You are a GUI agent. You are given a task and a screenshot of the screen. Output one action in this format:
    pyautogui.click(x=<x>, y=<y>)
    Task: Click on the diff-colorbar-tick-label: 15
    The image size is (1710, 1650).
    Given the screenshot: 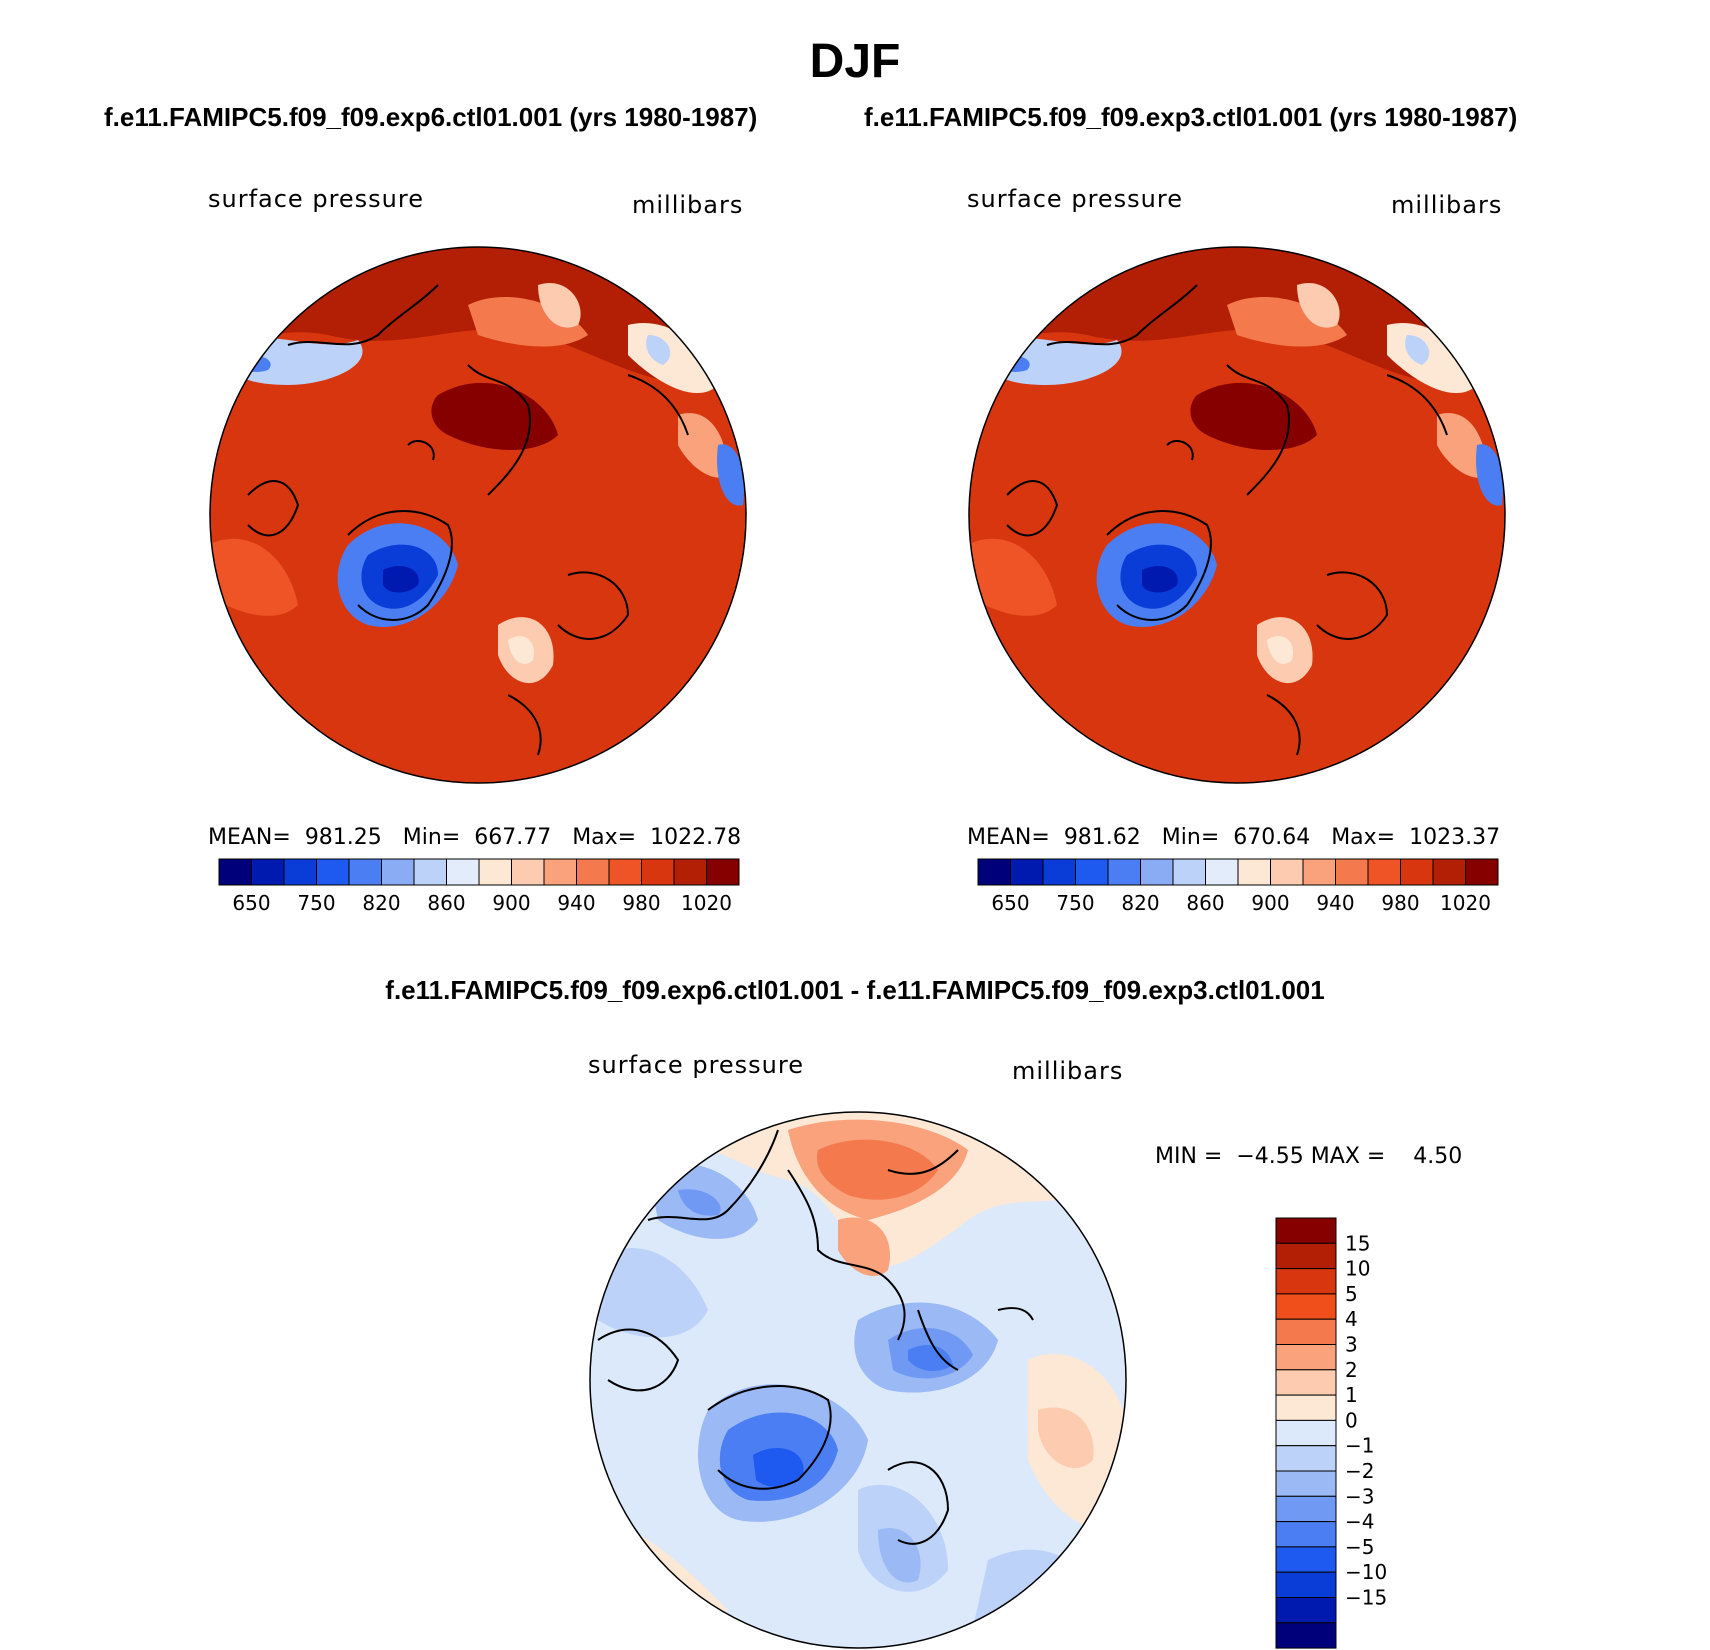 What is the action you would take?
    pyautogui.click(x=1357, y=1243)
    